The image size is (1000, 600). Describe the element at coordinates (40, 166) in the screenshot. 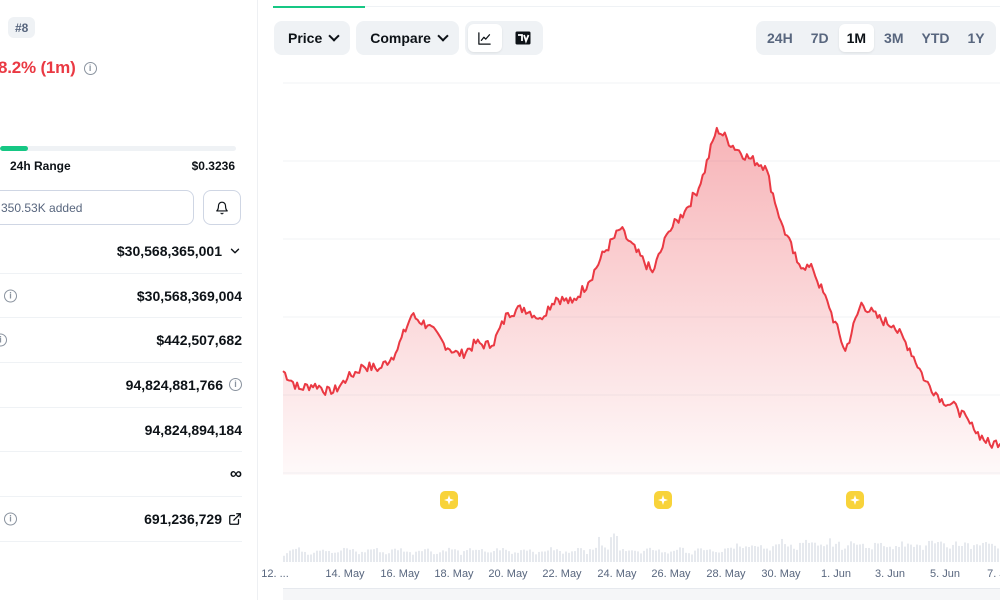

I see `range-label: 24h Range` at that location.